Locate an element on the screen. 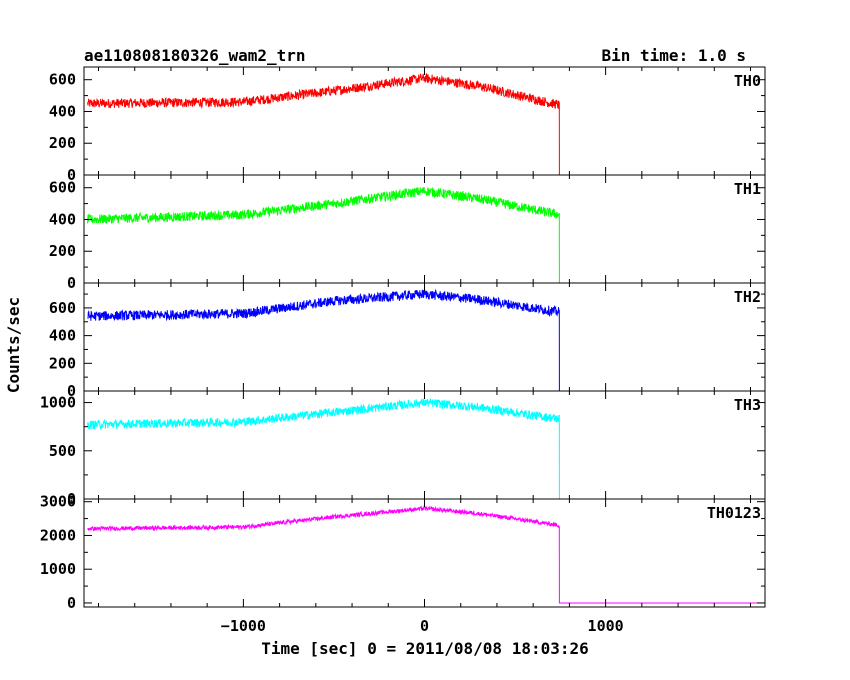 This screenshot has width=850, height=680. chart-title: ae110808180326_wam2_trn is located at coordinates (195, 55).